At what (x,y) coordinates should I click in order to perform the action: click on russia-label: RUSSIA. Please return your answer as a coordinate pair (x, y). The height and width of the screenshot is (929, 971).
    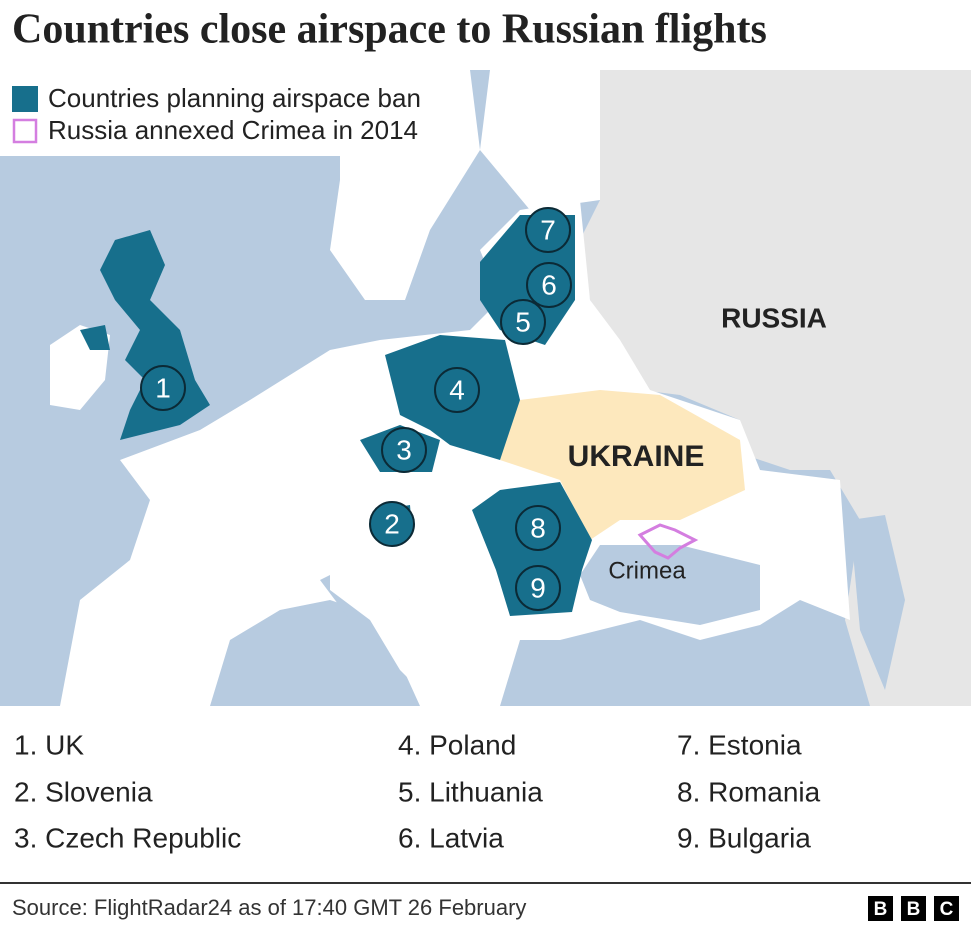
    Looking at the image, I should click on (774, 317).